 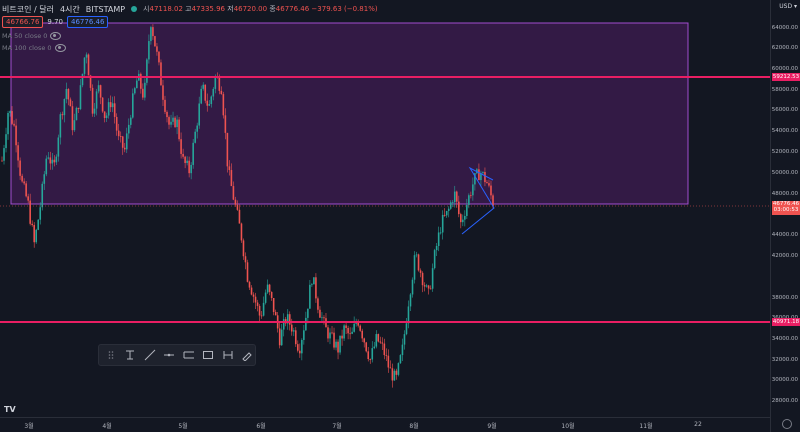 What do you see at coordinates (55, 22) in the screenshot?
I see `trade-badges: 46766.76 9.70 46776.46` at bounding box center [55, 22].